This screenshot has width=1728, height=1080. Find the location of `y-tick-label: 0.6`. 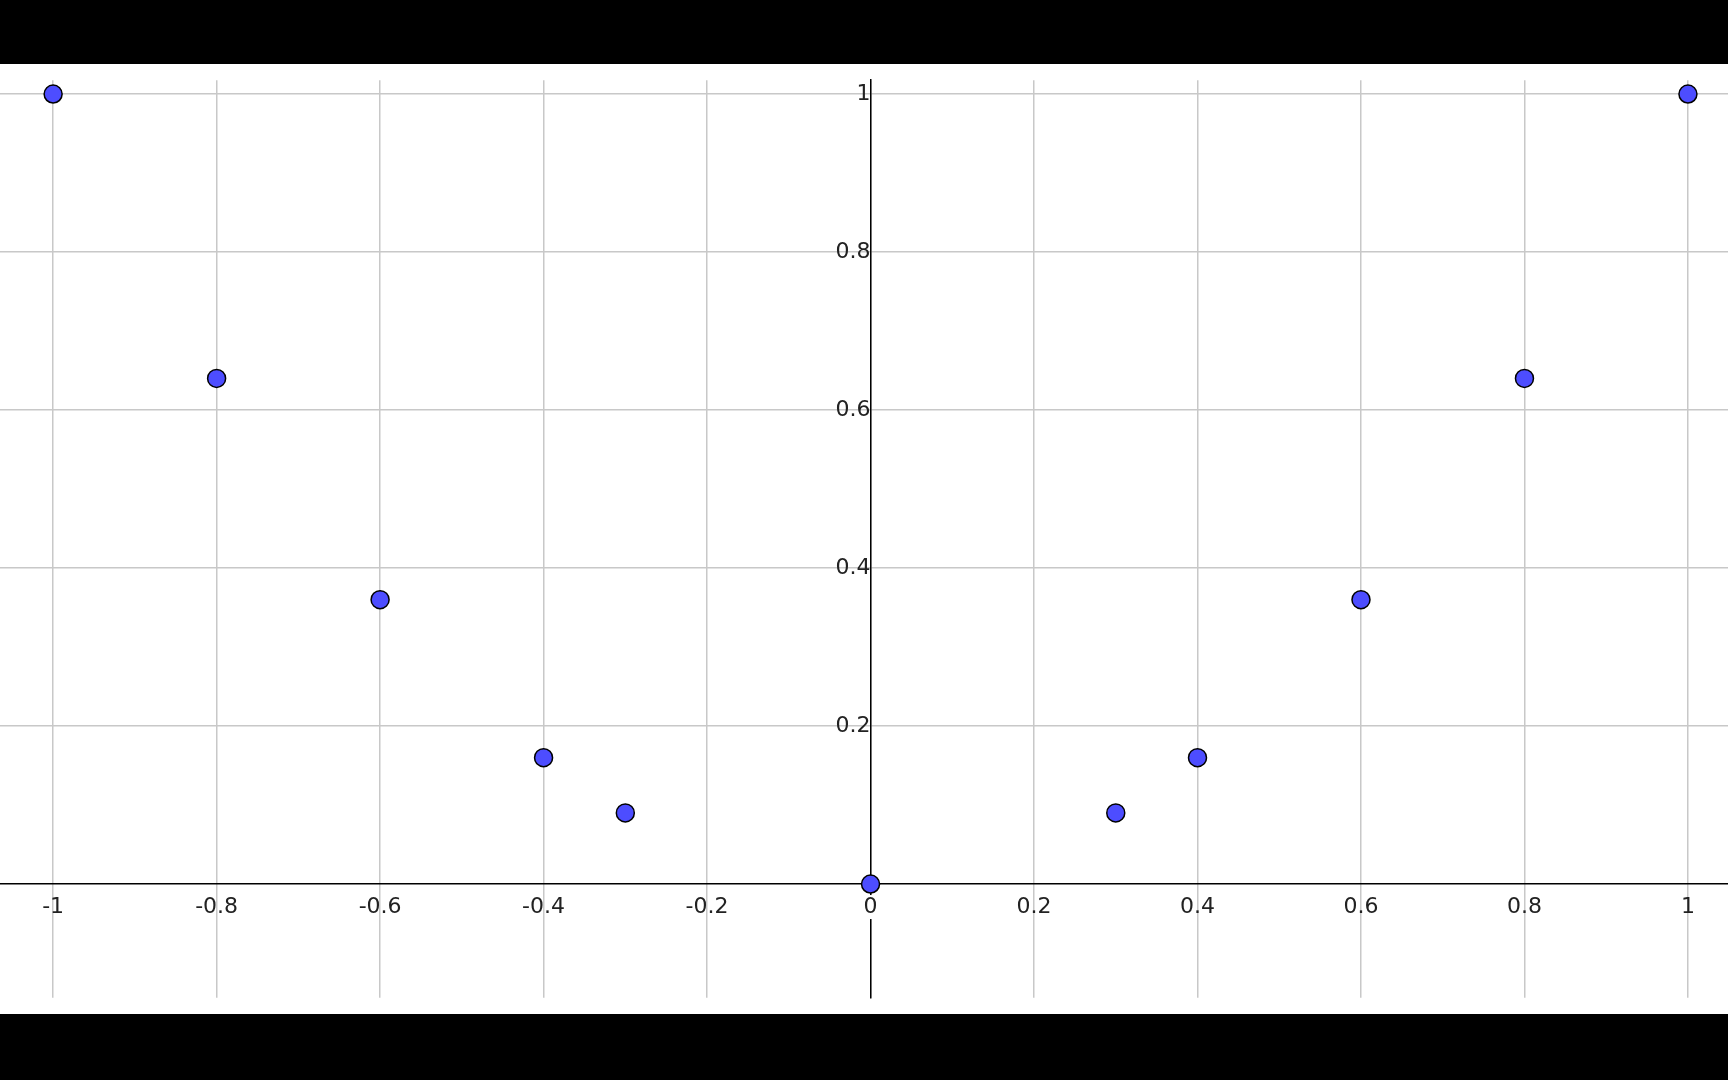

y-tick-label: 0.6 is located at coordinates (853, 408).